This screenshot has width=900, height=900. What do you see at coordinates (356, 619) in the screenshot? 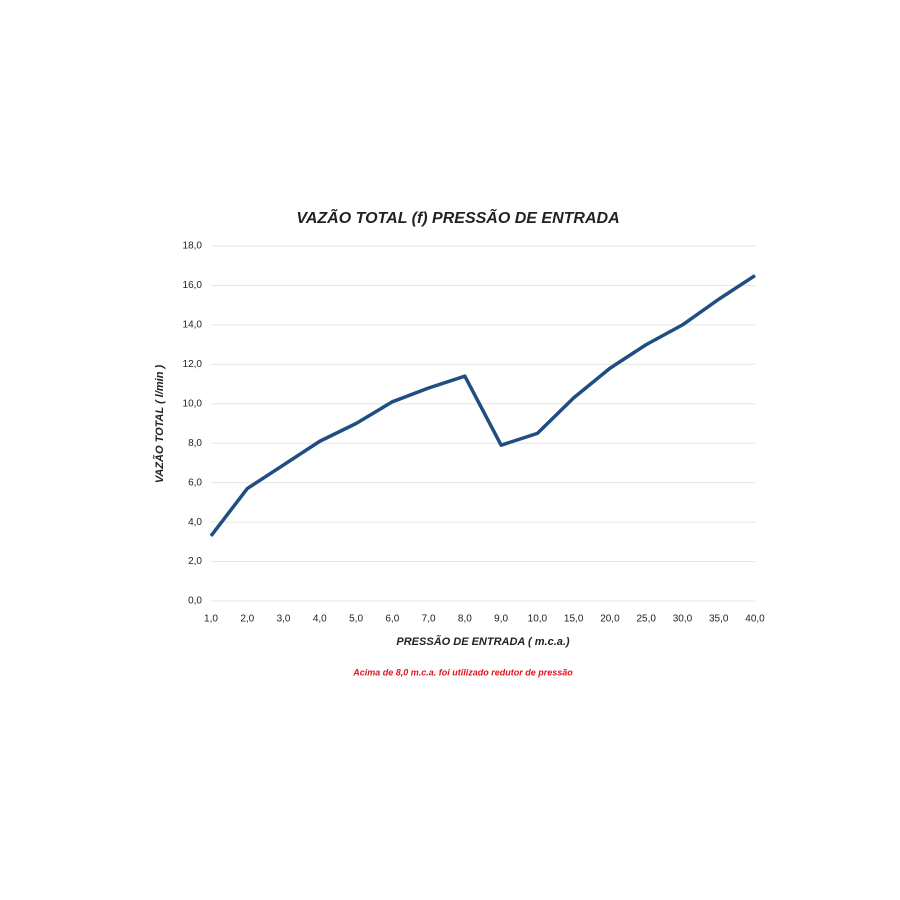
I see `x-tick-label: 5,0` at bounding box center [356, 619].